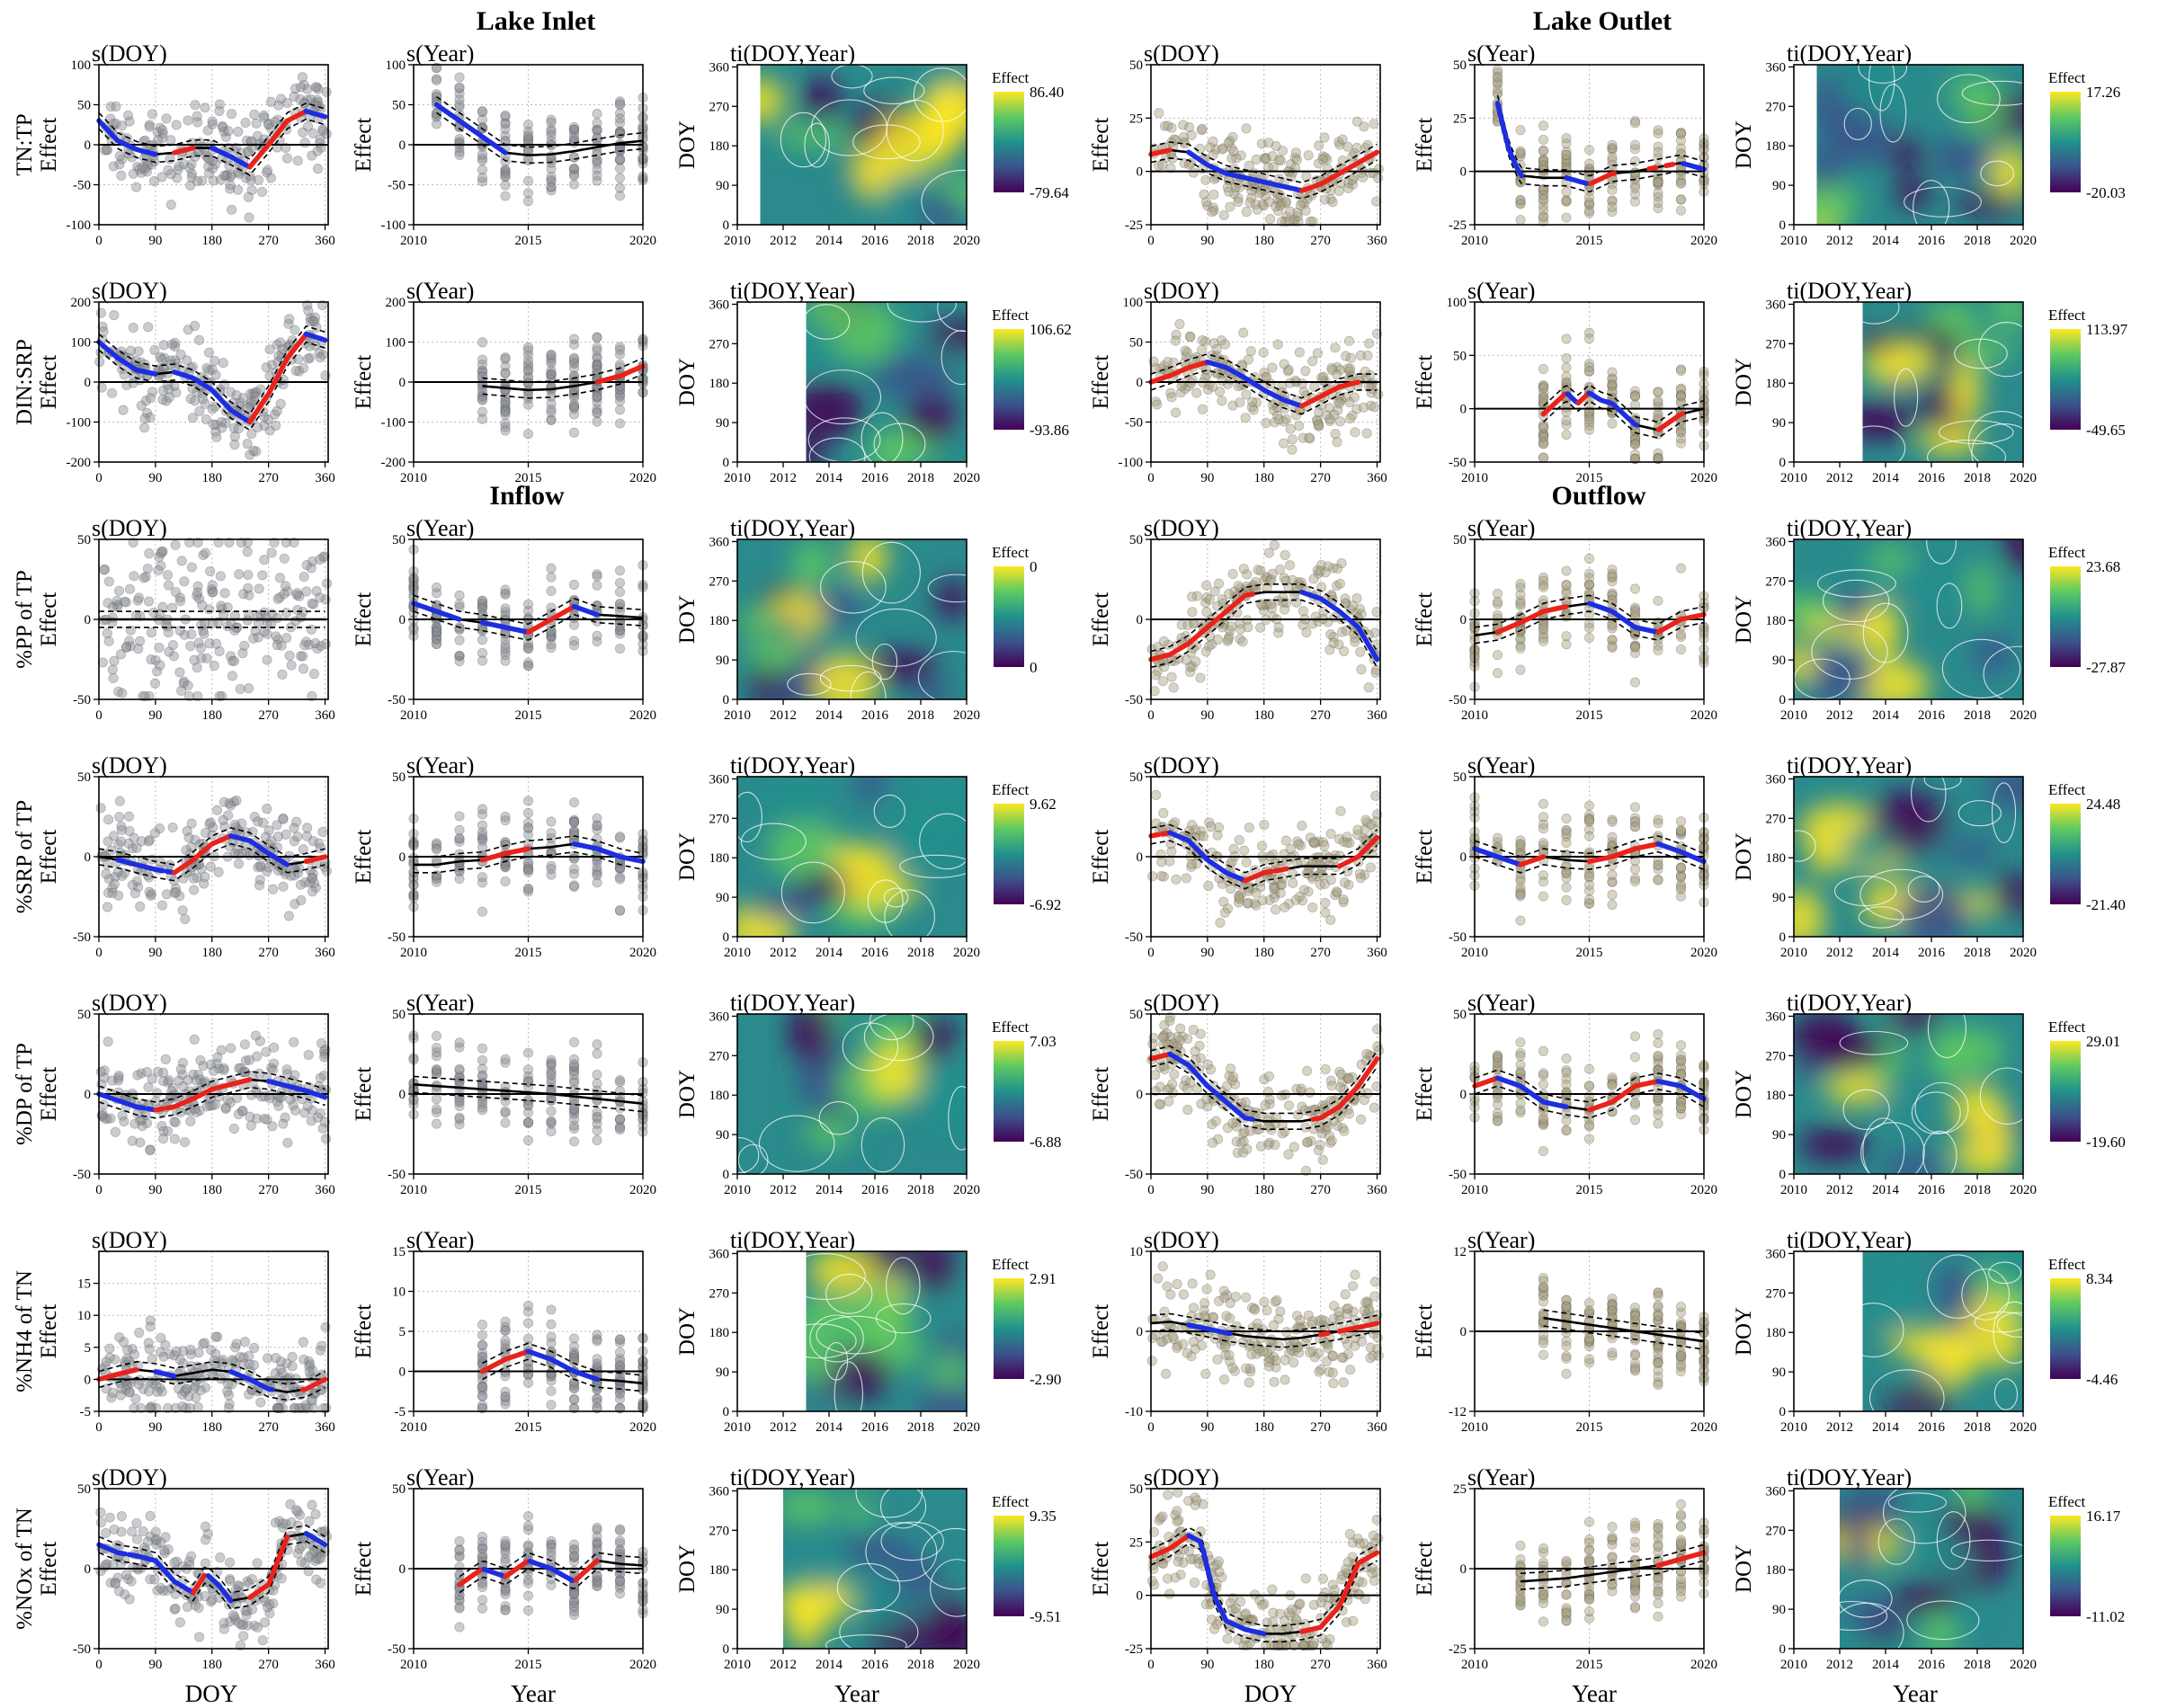  I want to click on y-label-doy: DOY, so click(1744, 619).